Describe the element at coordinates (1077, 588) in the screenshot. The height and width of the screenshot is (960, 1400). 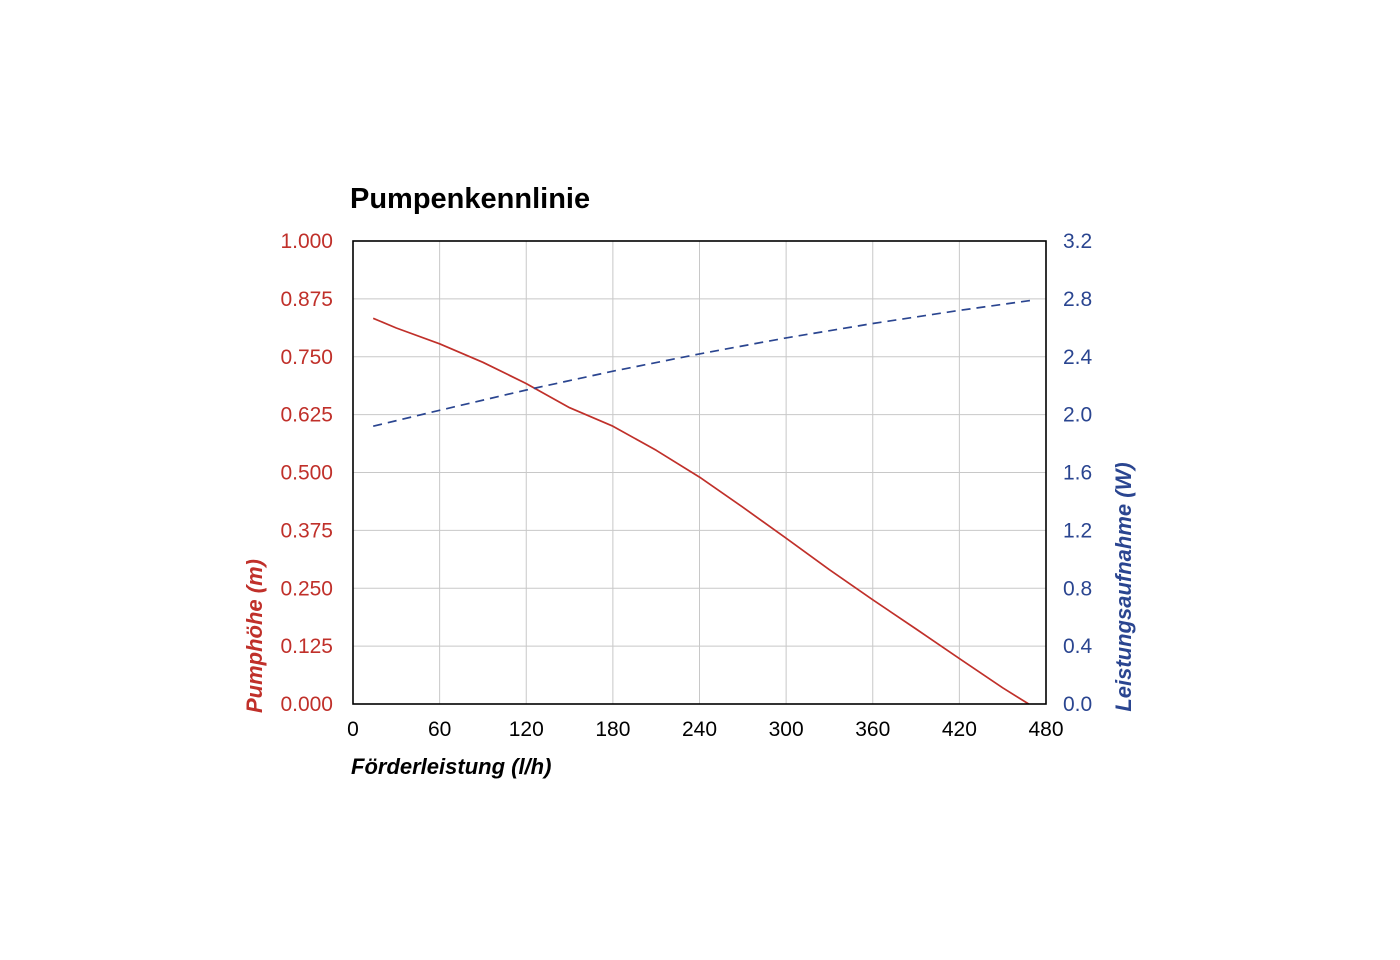
I see `y2-tick-label: 0.8` at that location.